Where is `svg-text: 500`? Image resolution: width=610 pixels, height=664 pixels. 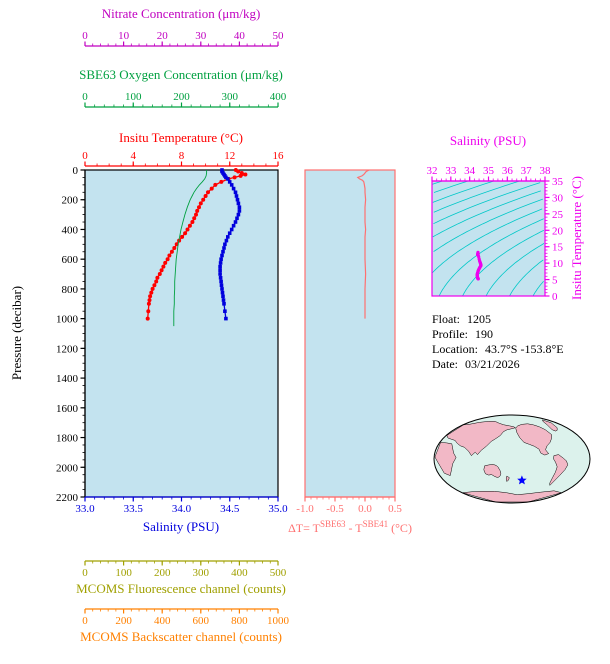 svg-text: 500 is located at coordinates (278, 573).